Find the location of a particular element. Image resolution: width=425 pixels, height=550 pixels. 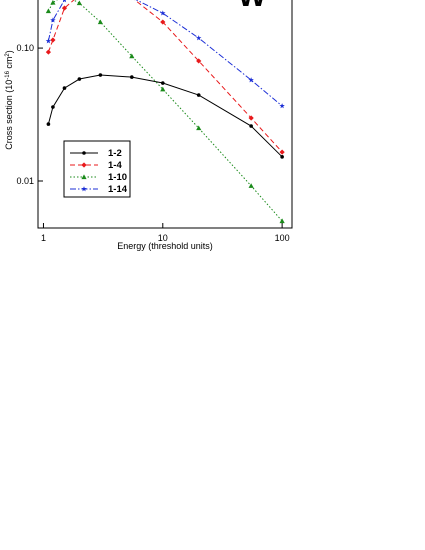

y-axis-label: Cross section (10-16 cm2) is located at coordinates (9, 100).